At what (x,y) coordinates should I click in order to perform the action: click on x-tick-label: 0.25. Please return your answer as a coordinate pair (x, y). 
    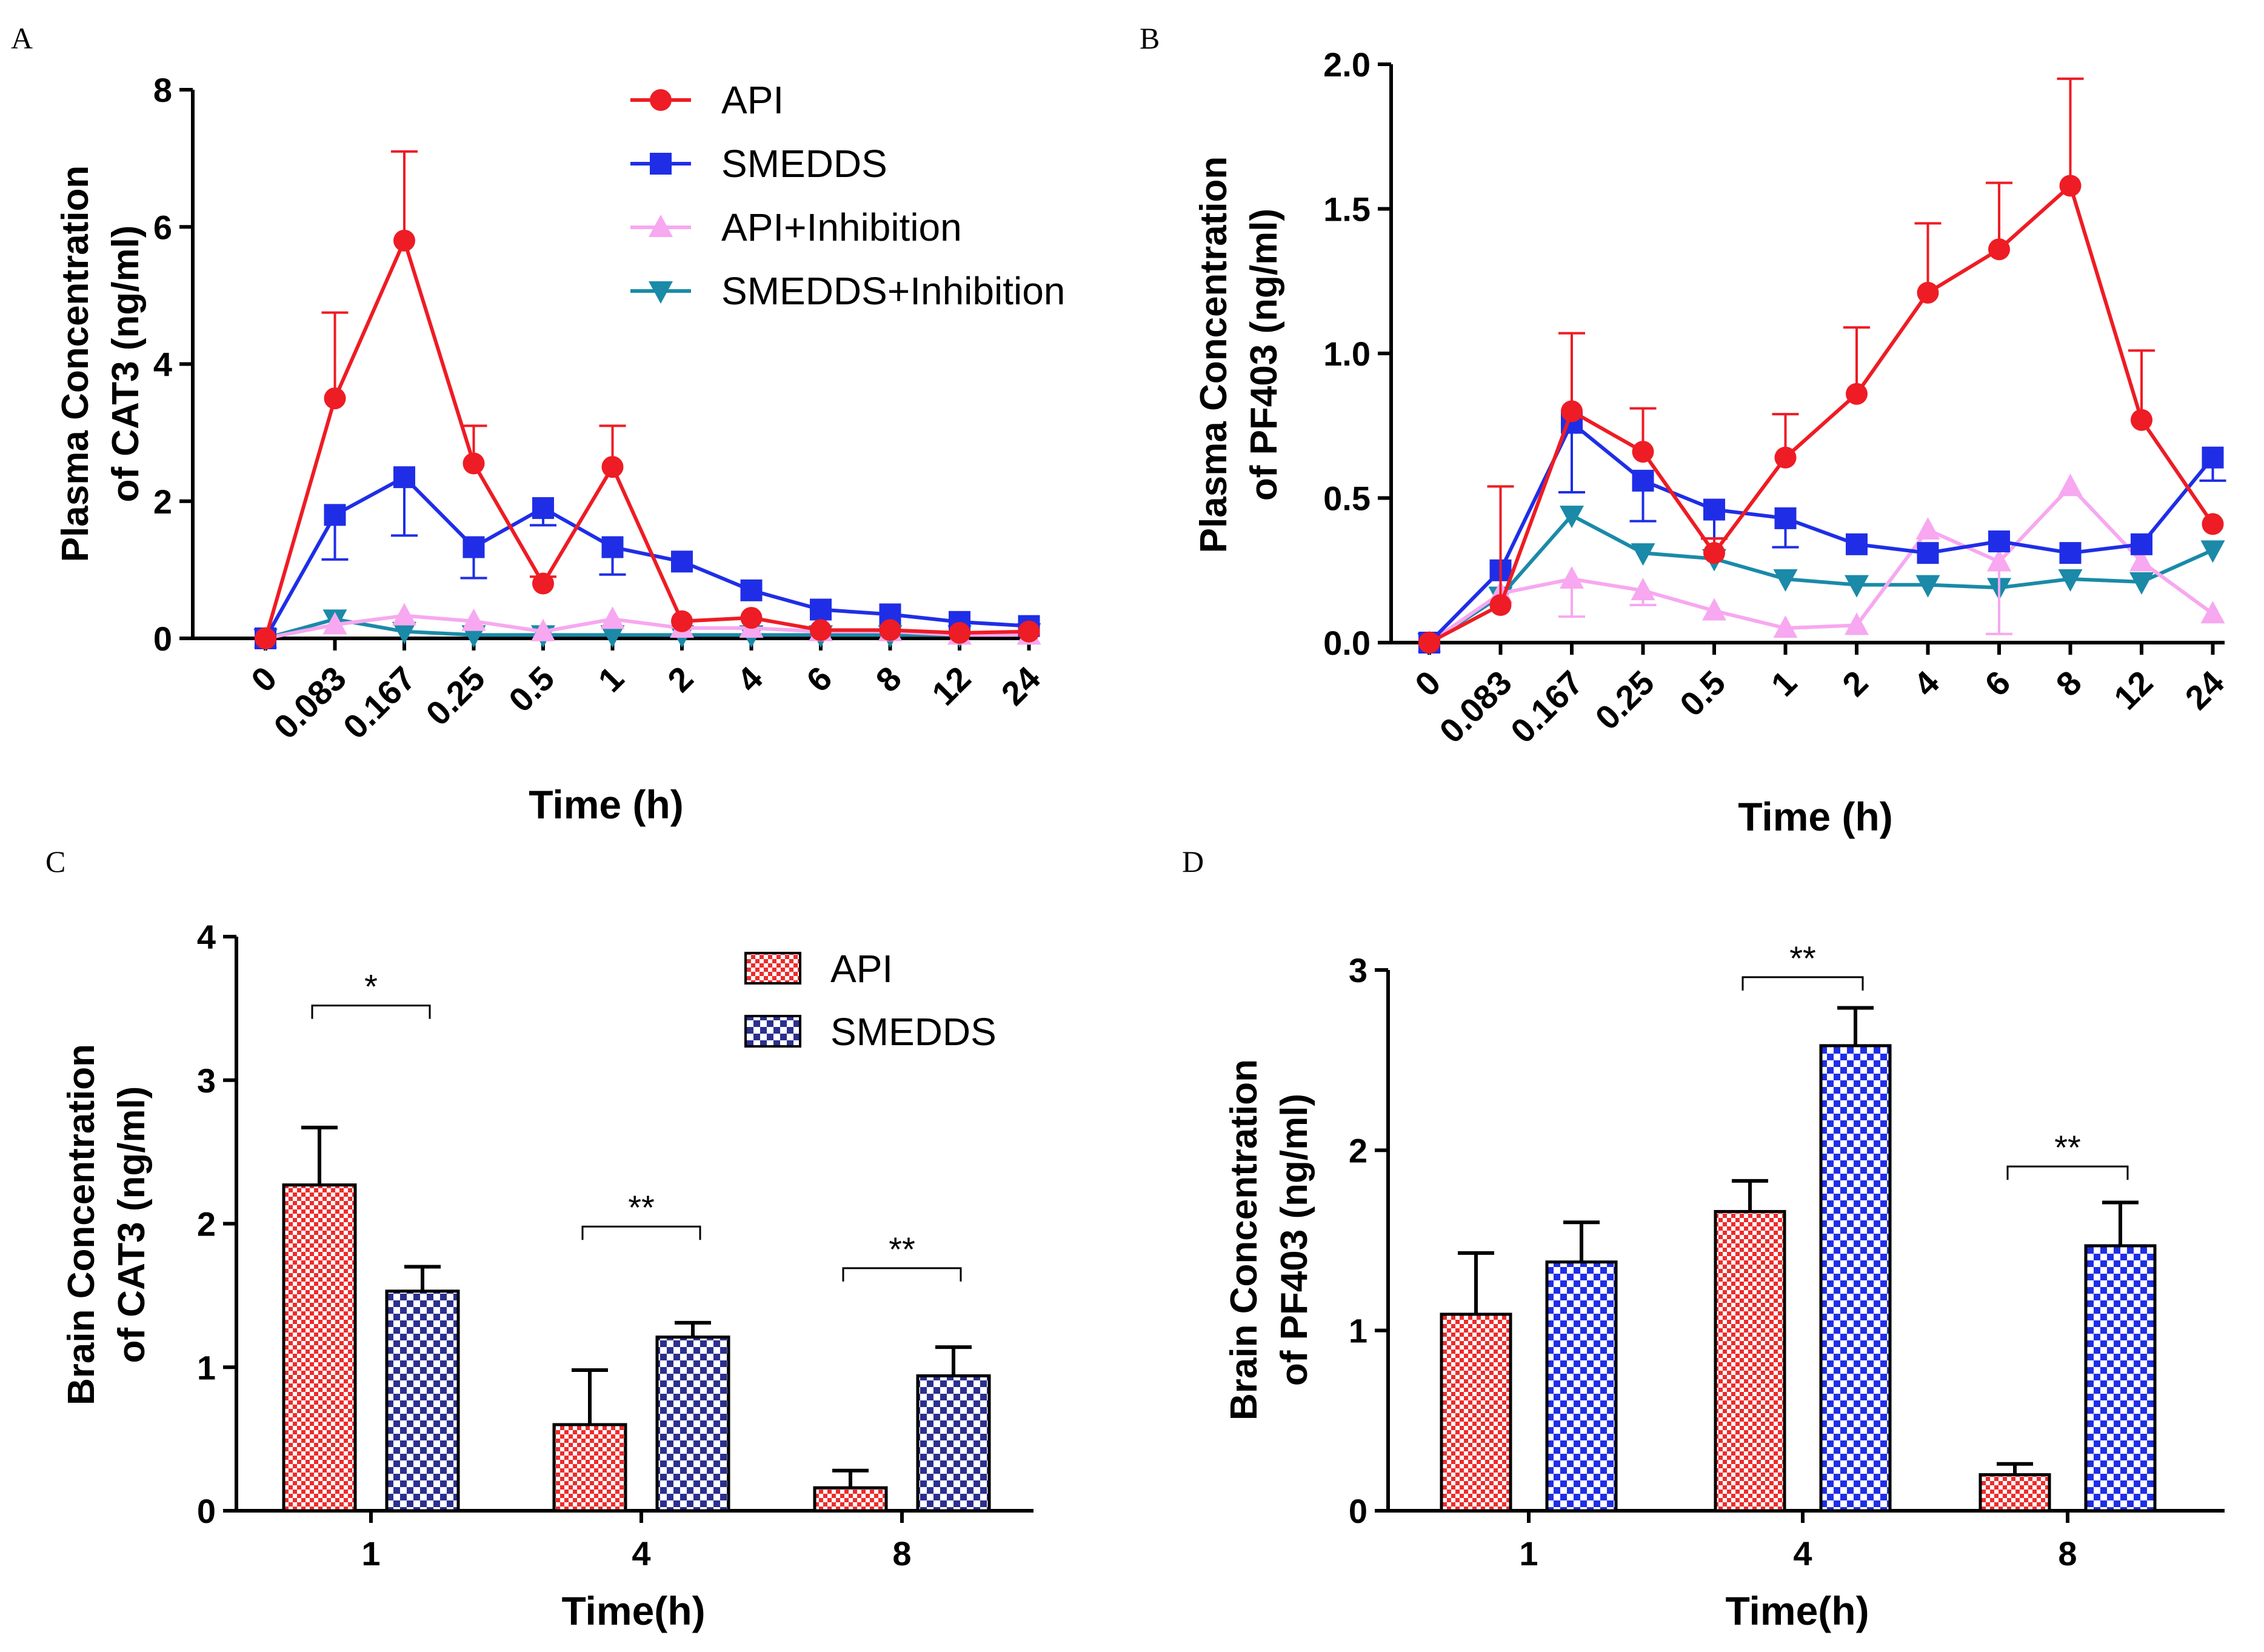
    Looking at the image, I should click on (455, 696).